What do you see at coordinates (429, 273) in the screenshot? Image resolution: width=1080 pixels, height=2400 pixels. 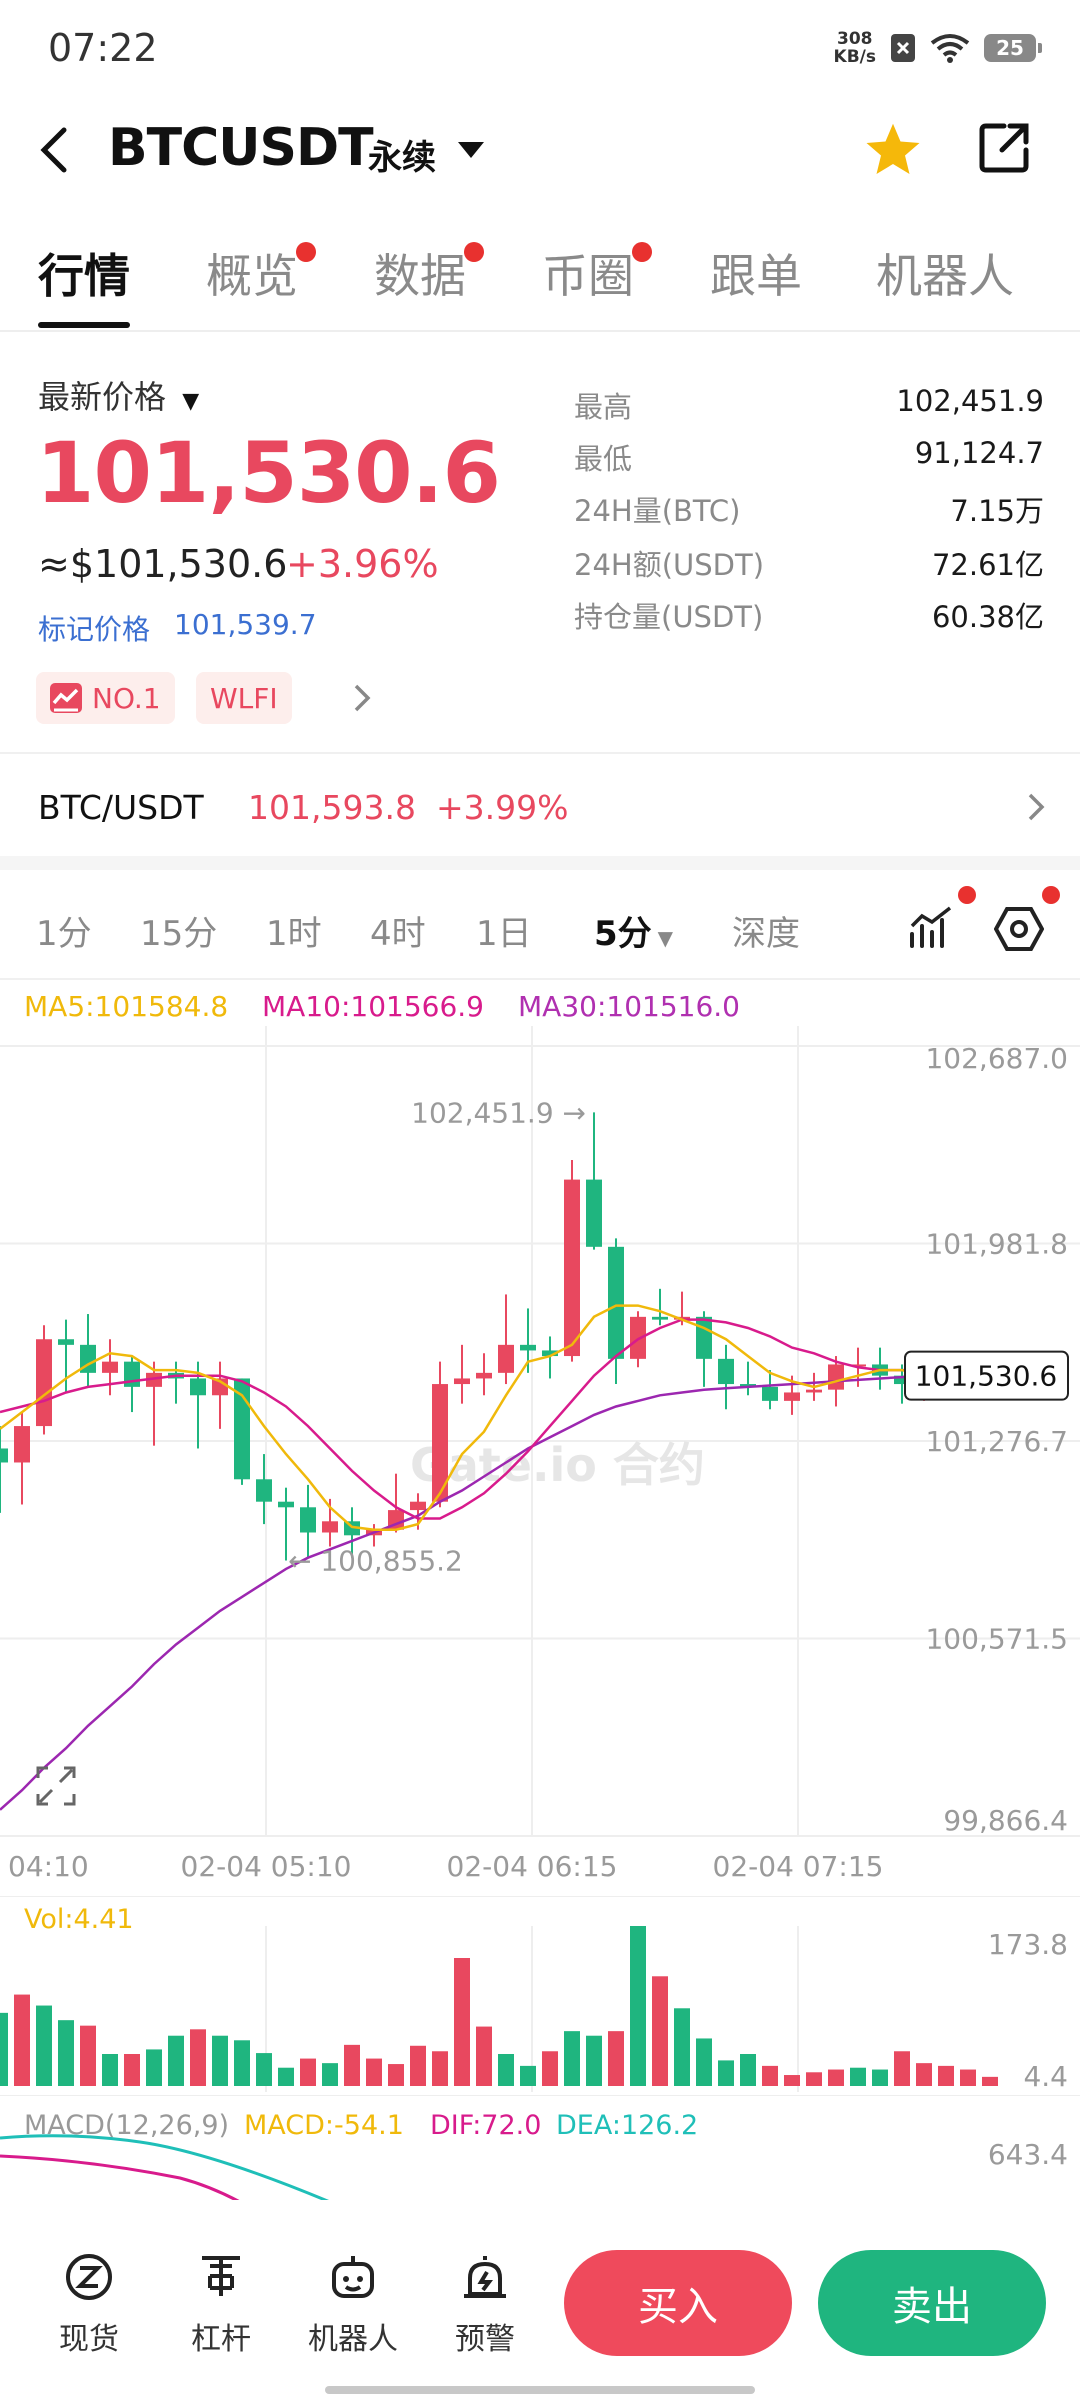 I see `tab-data: 数据` at bounding box center [429, 273].